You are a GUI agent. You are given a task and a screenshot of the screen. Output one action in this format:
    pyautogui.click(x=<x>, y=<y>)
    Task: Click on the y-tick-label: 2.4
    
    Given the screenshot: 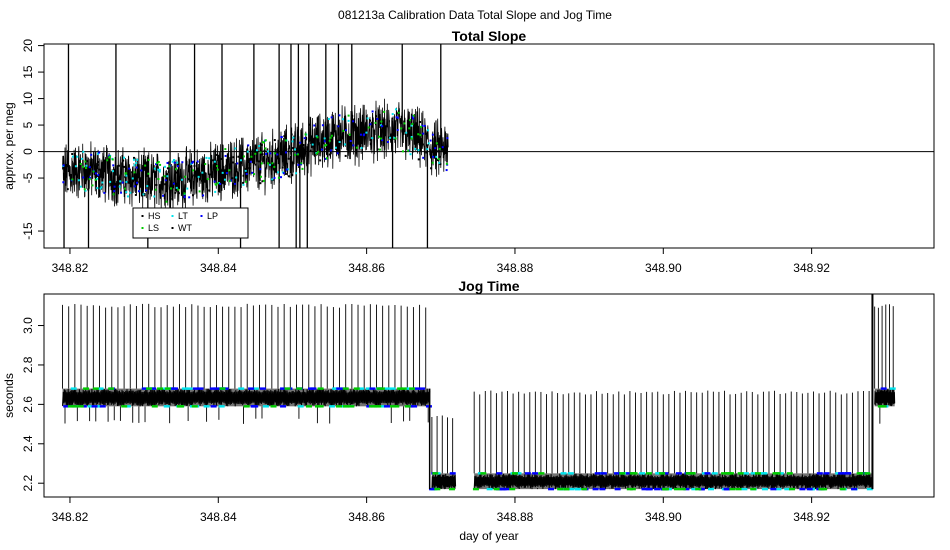 What is the action you would take?
    pyautogui.click(x=28, y=443)
    